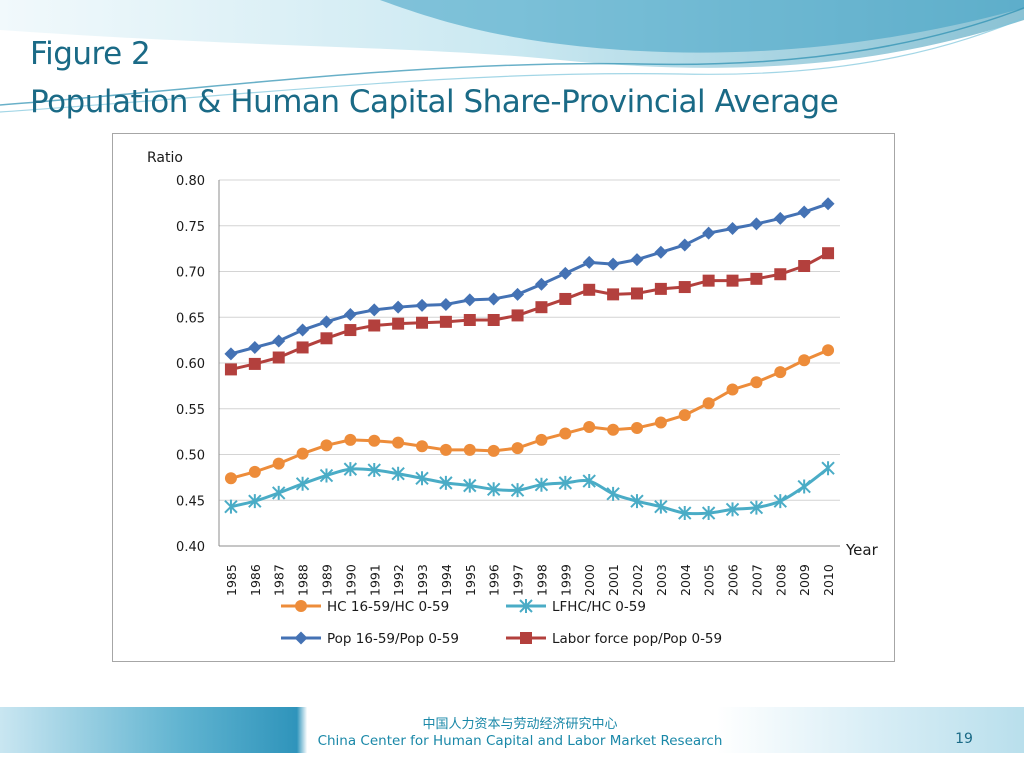  I want to click on y-tick-label: 0.75, so click(190, 227).